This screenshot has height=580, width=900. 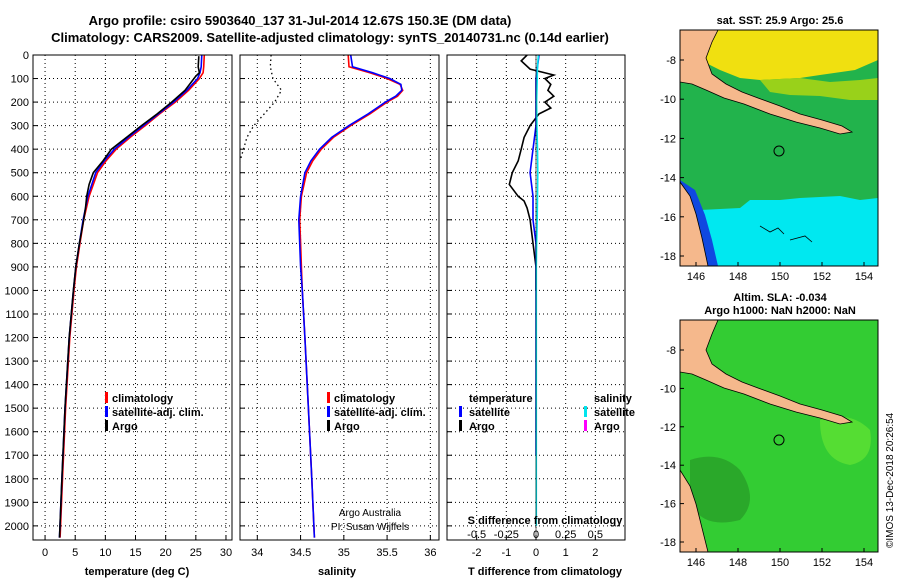 I want to click on depth-tick-label: 200, so click(x=20, y=103).